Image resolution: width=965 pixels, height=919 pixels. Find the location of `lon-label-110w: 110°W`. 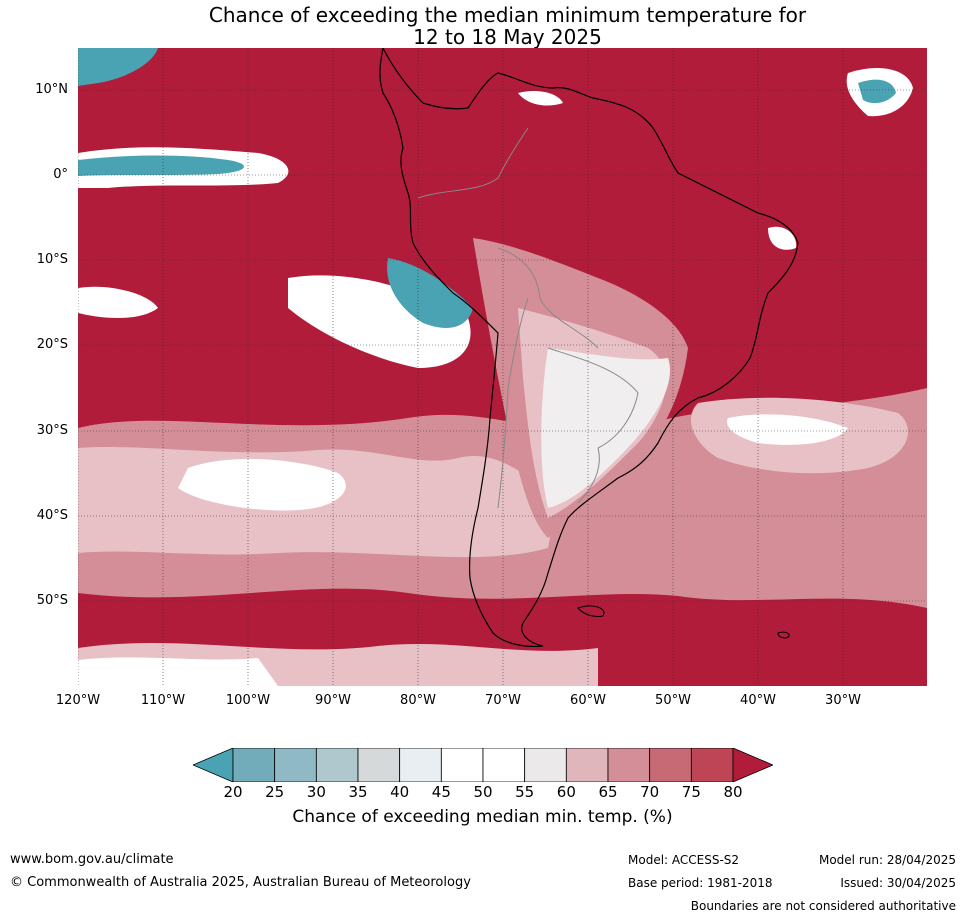

lon-label-110w: 110°W is located at coordinates (163, 700).